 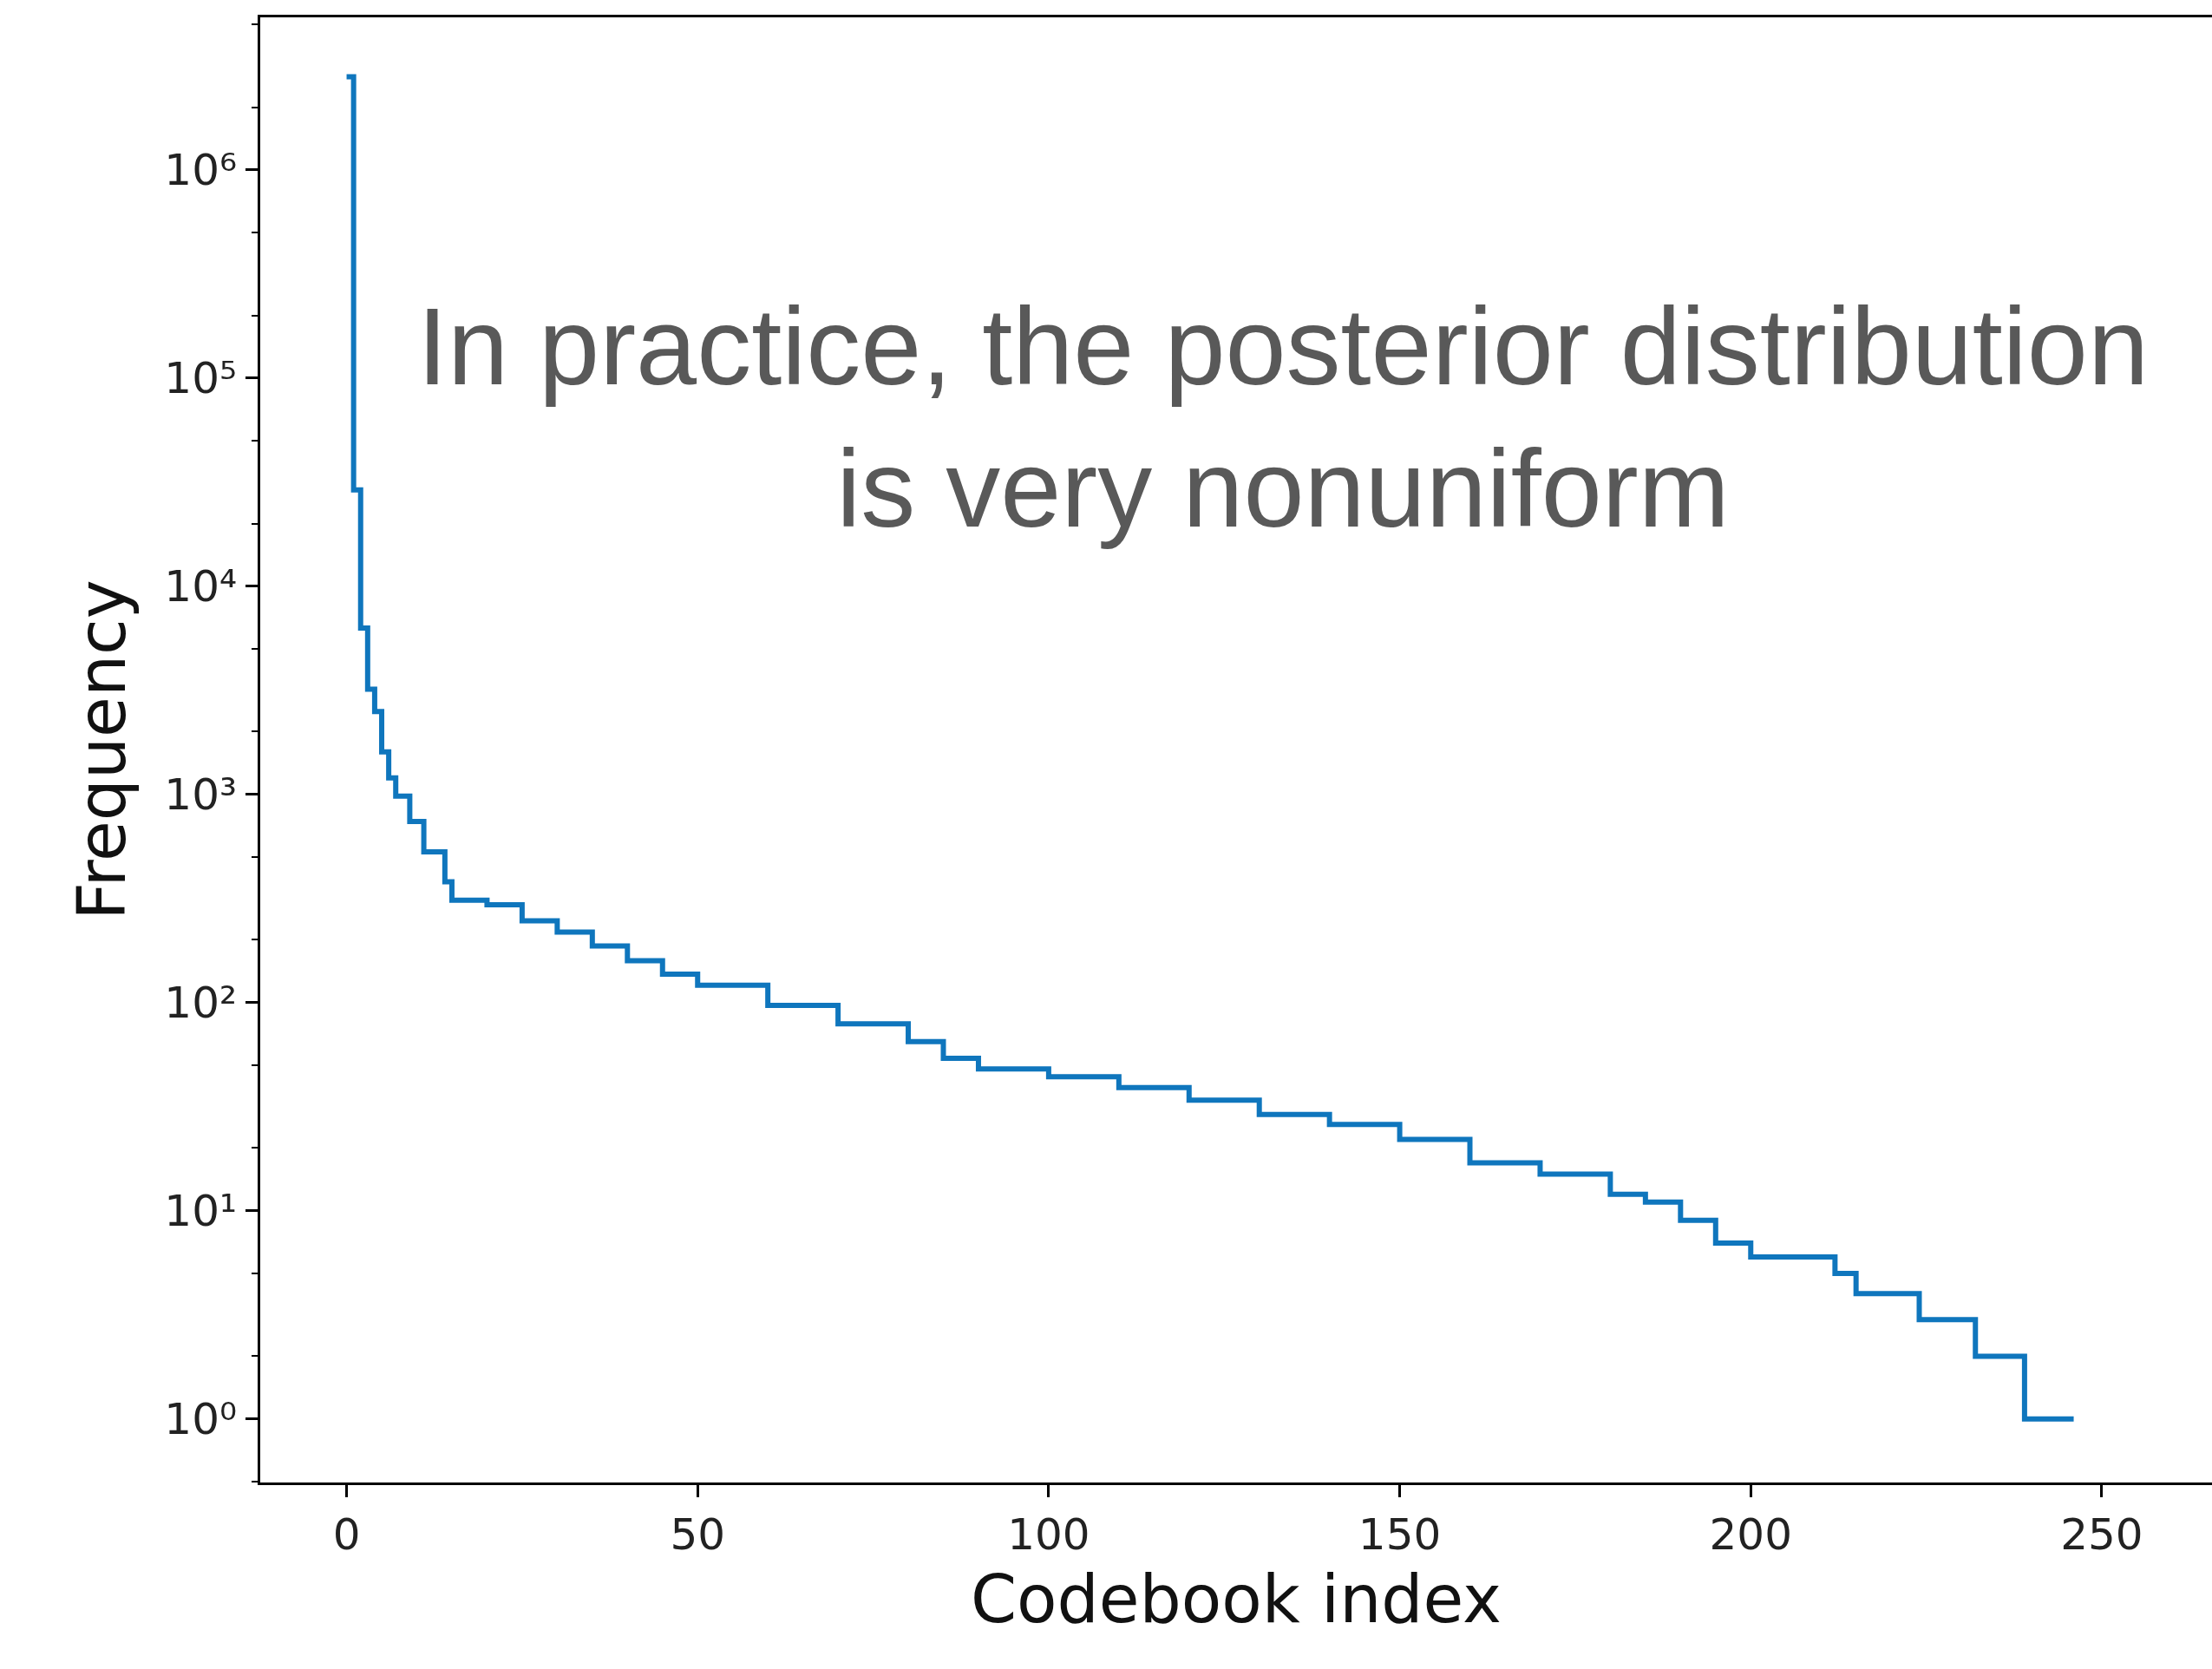 I want to click on x-tick-label: 100, so click(x=1048, y=1534).